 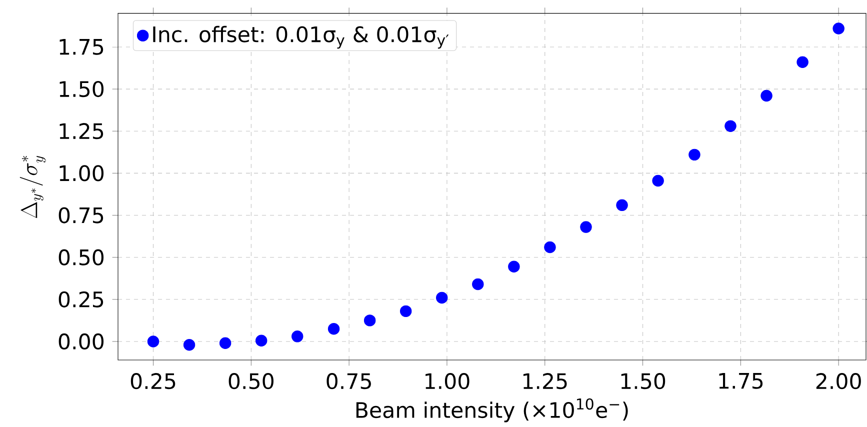 What do you see at coordinates (251, 381) in the screenshot?
I see `x-tick-label: 0.50` at bounding box center [251, 381].